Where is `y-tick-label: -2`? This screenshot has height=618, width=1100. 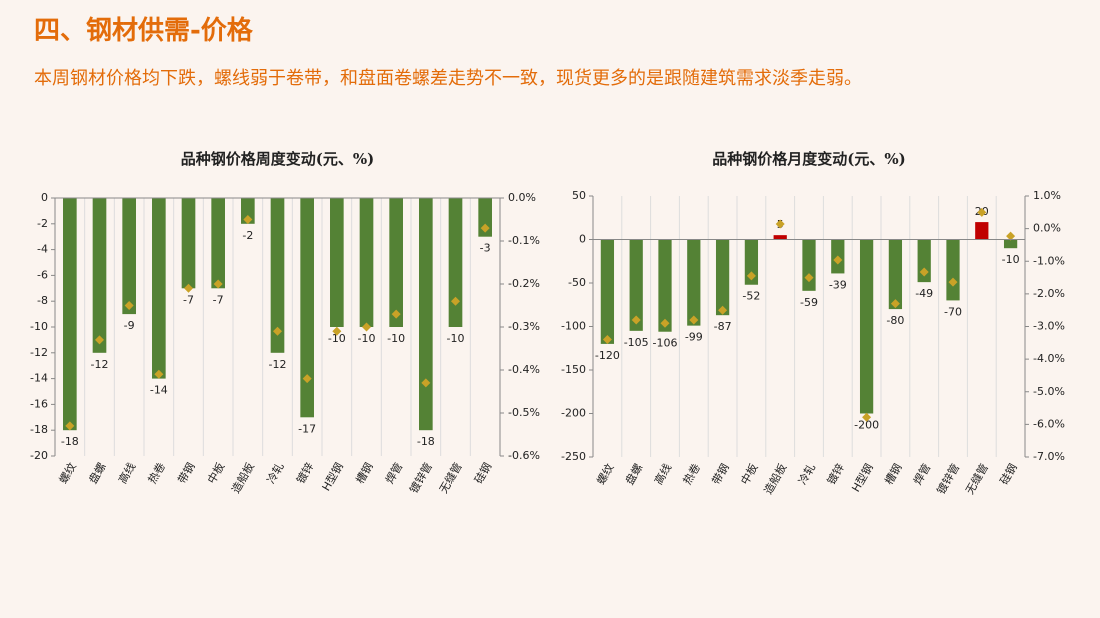 y-tick-label: -2 is located at coordinates (42, 223).